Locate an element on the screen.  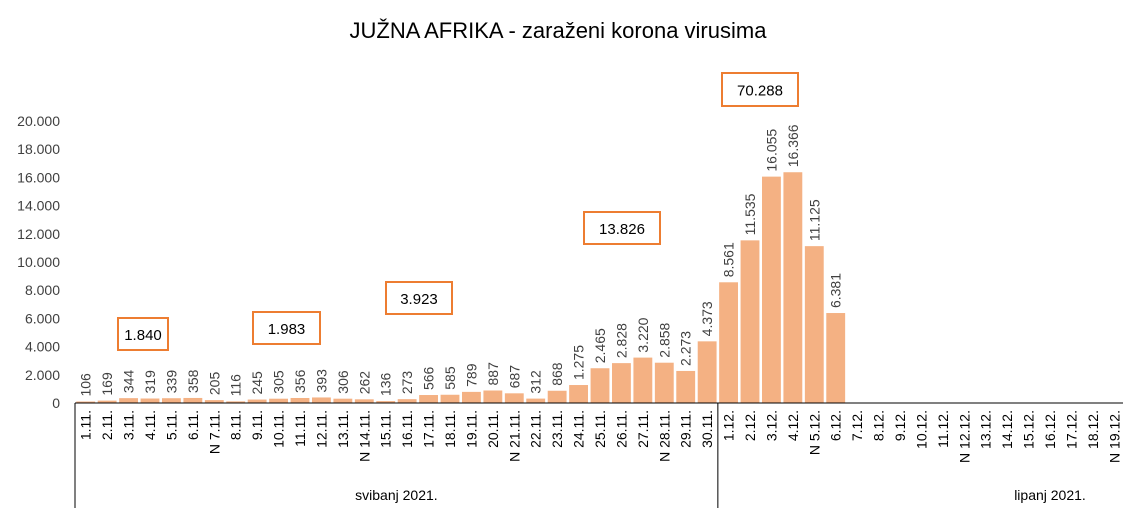
x-tick-label: 9.12. is located at coordinates (900, 425).